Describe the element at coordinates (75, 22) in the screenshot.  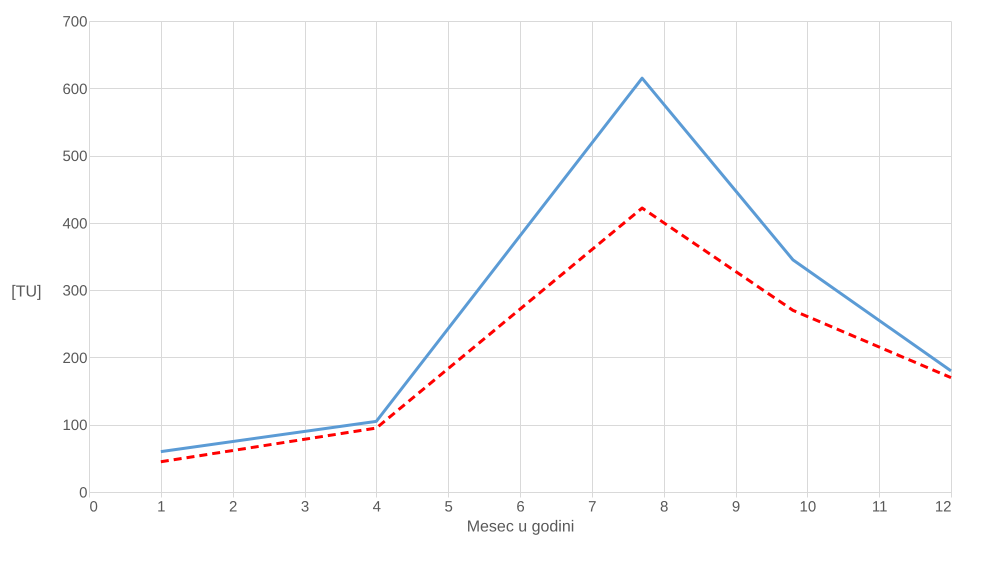
I see `y-tick-label: 700` at that location.